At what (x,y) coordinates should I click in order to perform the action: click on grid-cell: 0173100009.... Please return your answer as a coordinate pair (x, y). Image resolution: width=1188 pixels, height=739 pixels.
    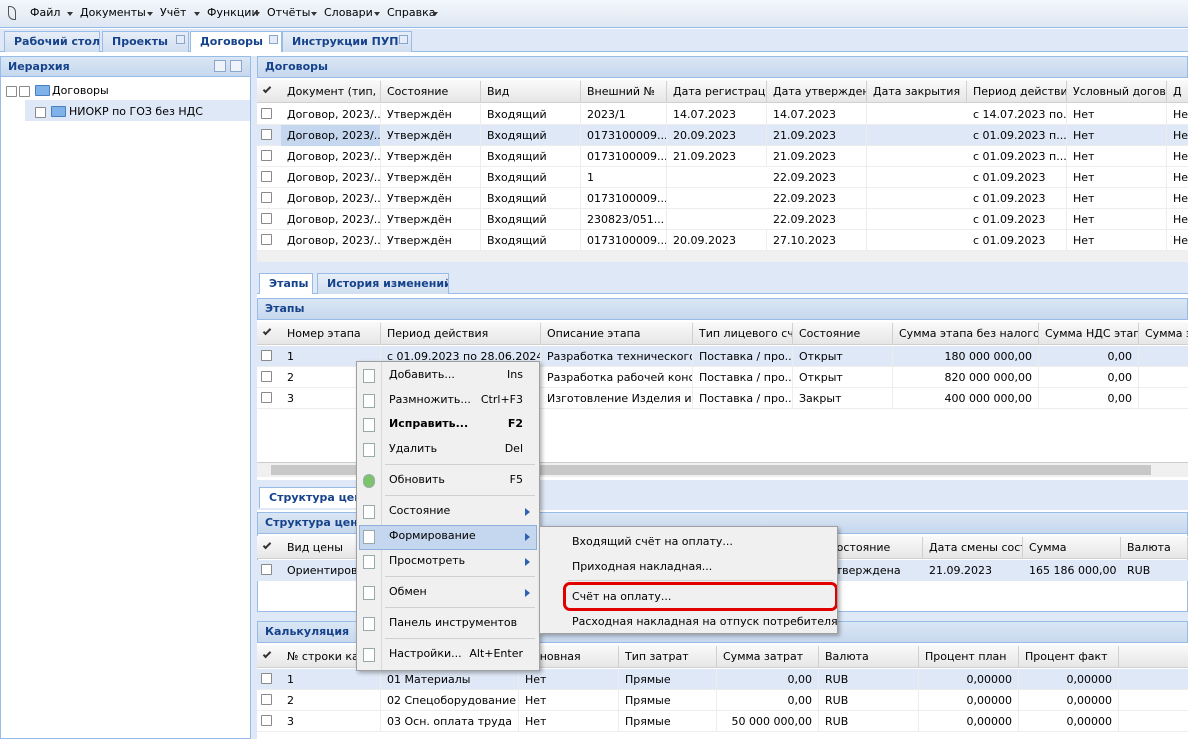
    Looking at the image, I should click on (624, 135).